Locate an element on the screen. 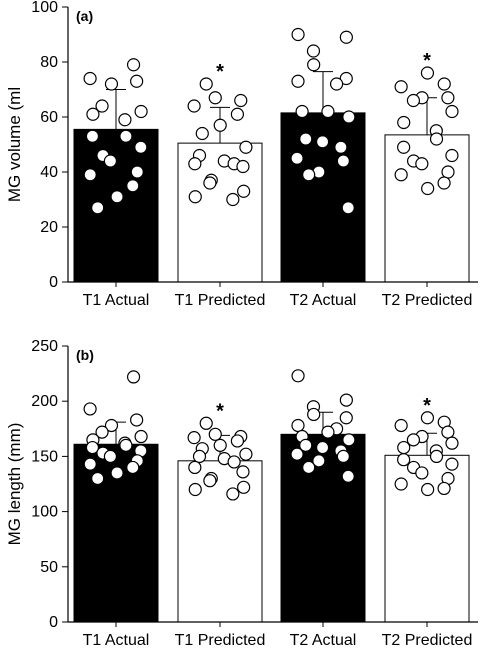 This screenshot has width=480, height=648. y-tick-label: 20 is located at coordinates (49, 227).